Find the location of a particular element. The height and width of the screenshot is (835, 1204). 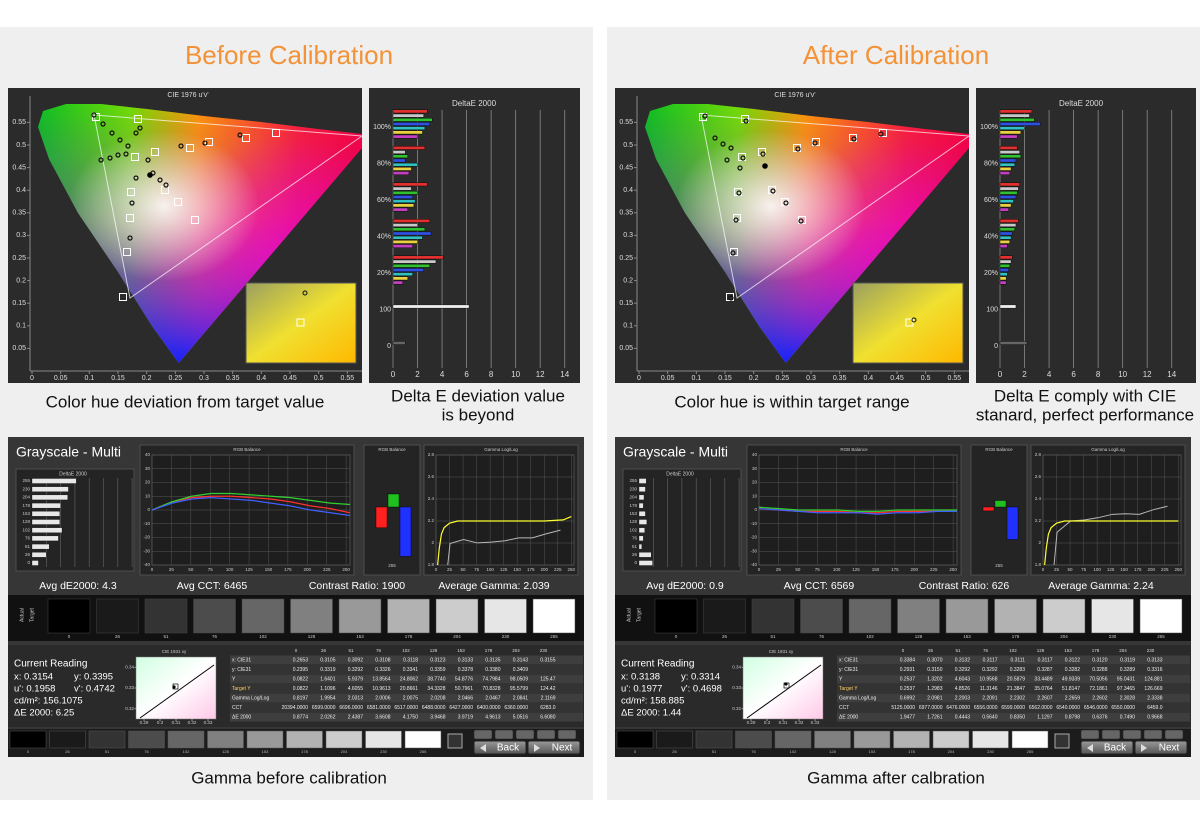

y-tick-label: 0.32 is located at coordinates (736, 708).